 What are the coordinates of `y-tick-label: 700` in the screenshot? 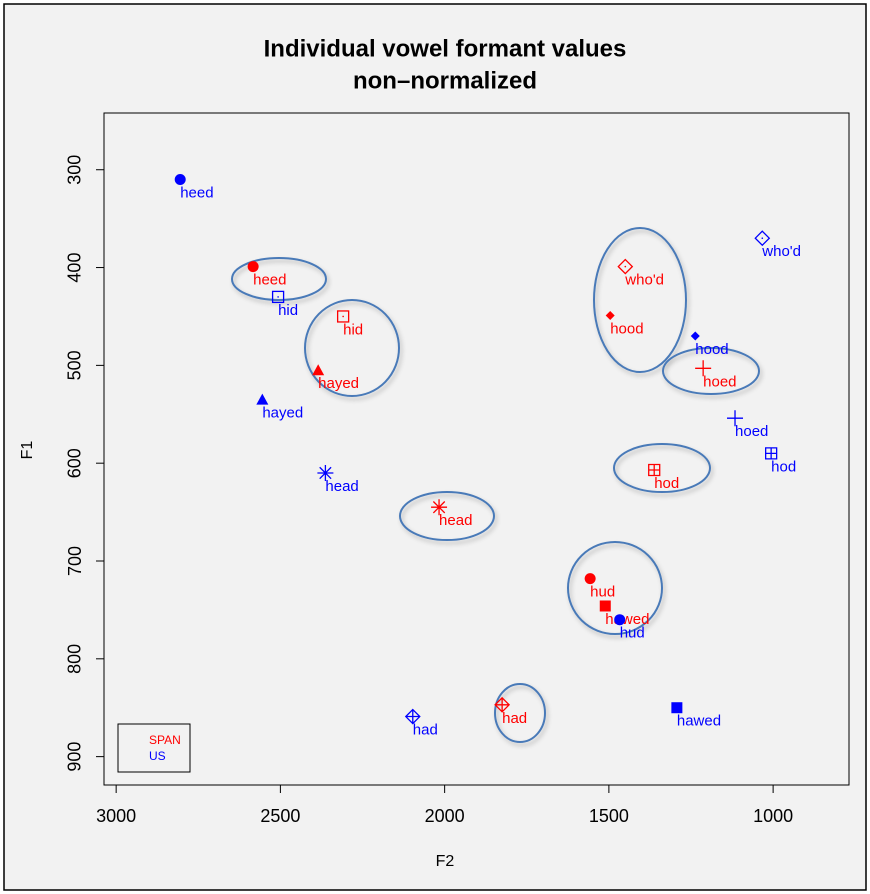 It's located at (75, 561).